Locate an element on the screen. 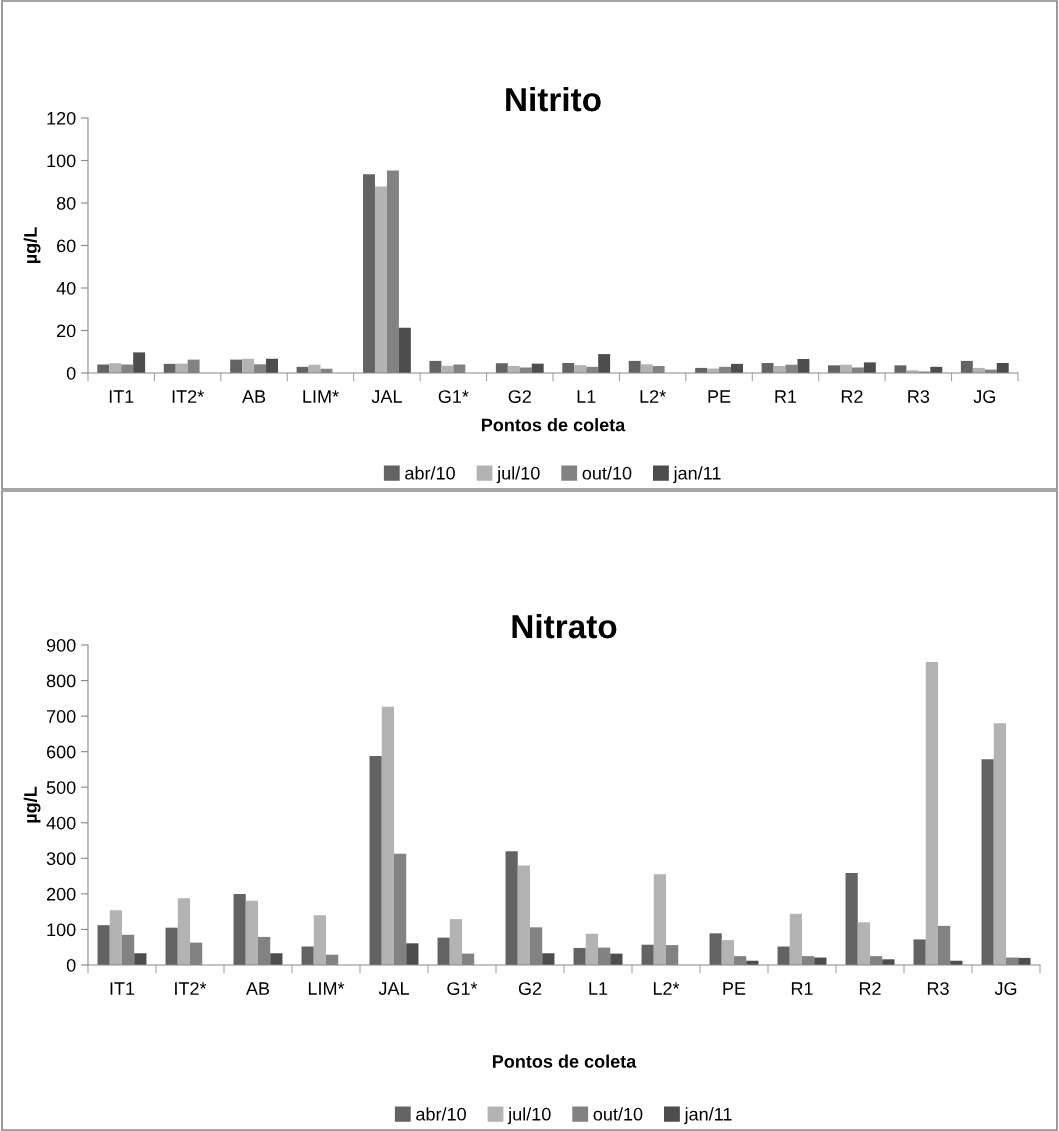 This screenshot has width=1059, height=1131. y-tick-label: 120 is located at coordinates (61, 118).